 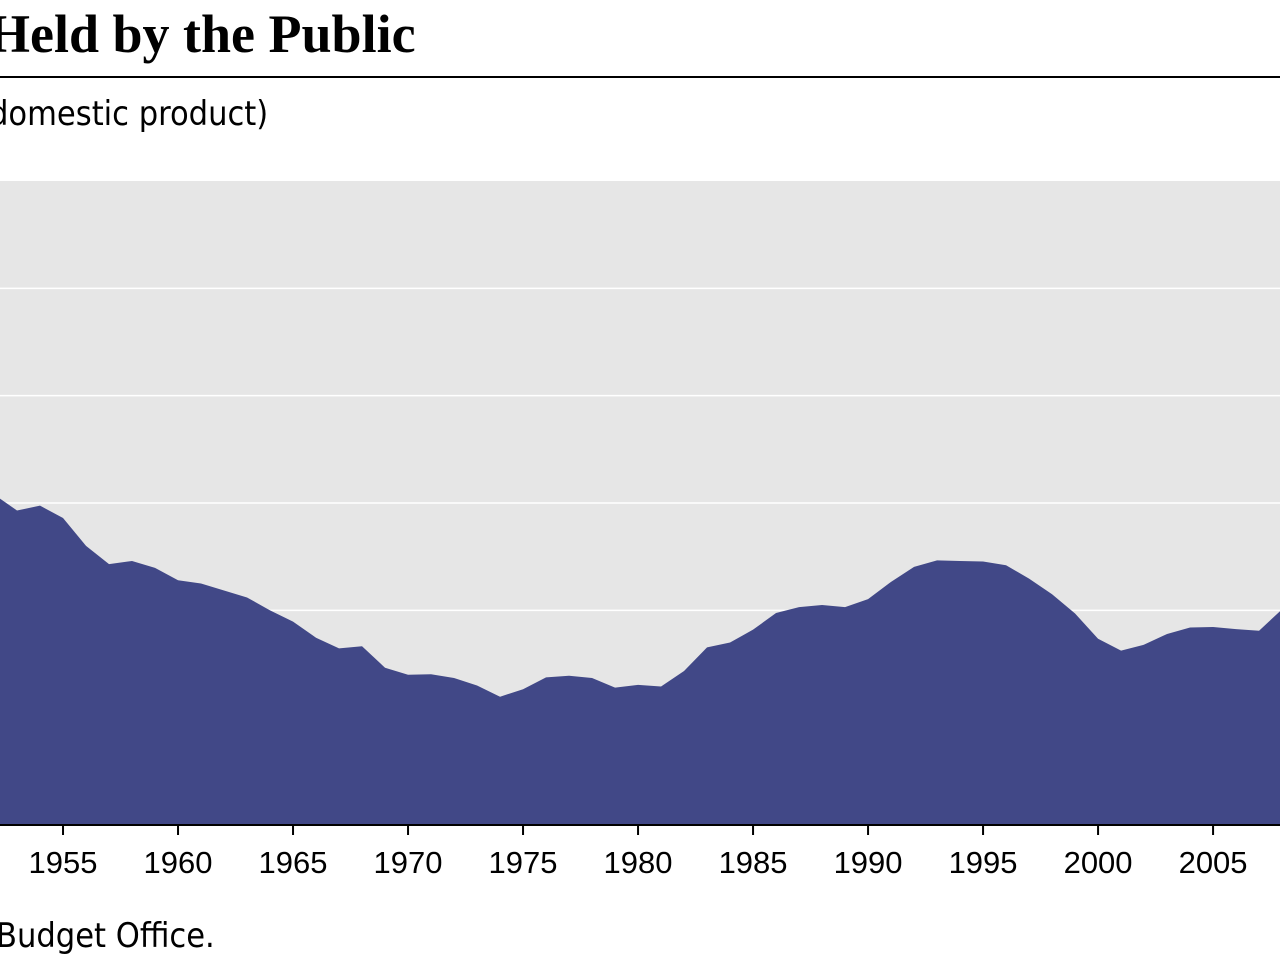 I want to click on source-note: Budget Office., so click(x=107, y=936).